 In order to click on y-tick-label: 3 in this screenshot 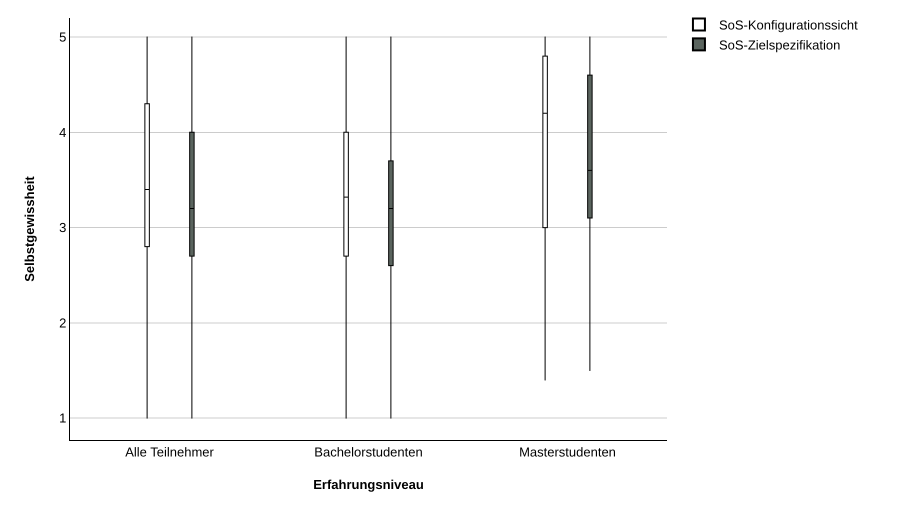, I will do `click(62, 228)`.